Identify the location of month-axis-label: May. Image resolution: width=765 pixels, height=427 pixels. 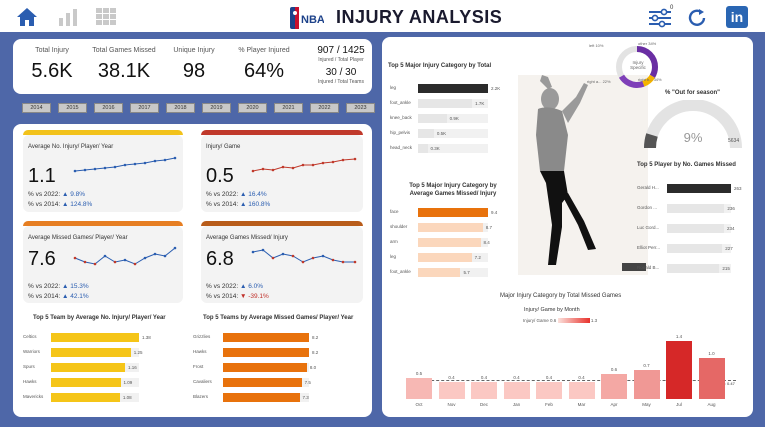
(646, 404).